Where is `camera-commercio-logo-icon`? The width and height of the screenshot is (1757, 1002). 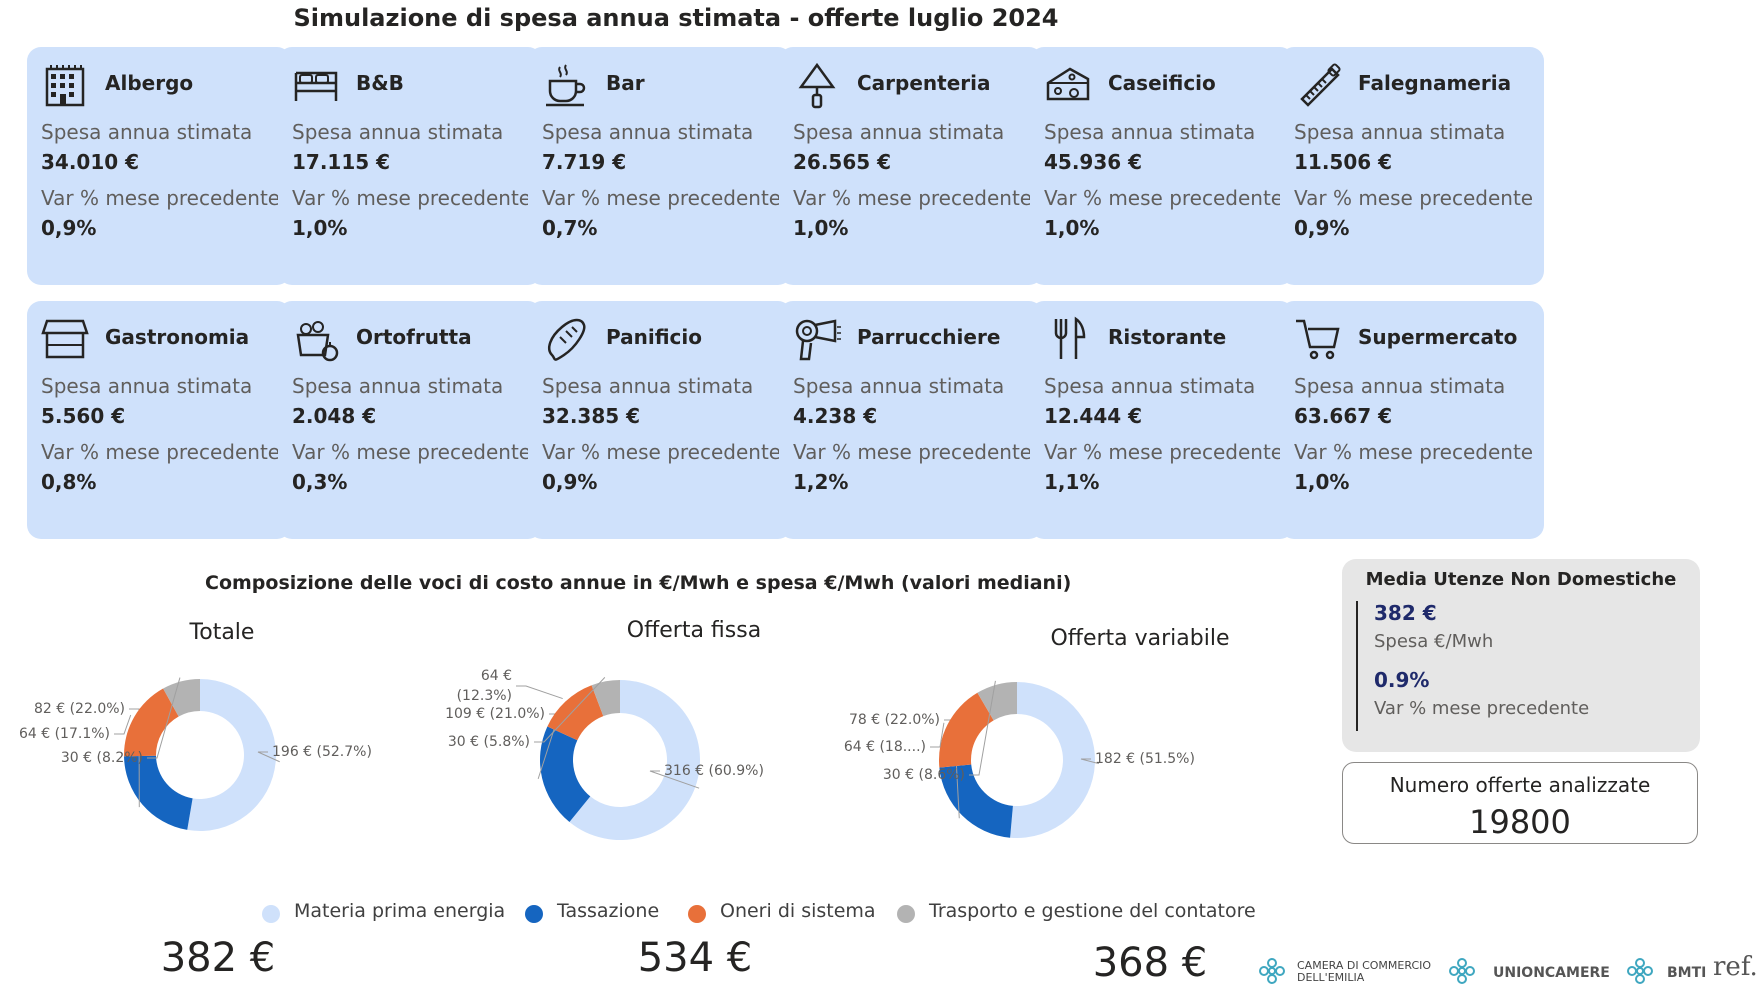 camera-commercio-logo-icon is located at coordinates (1272, 971).